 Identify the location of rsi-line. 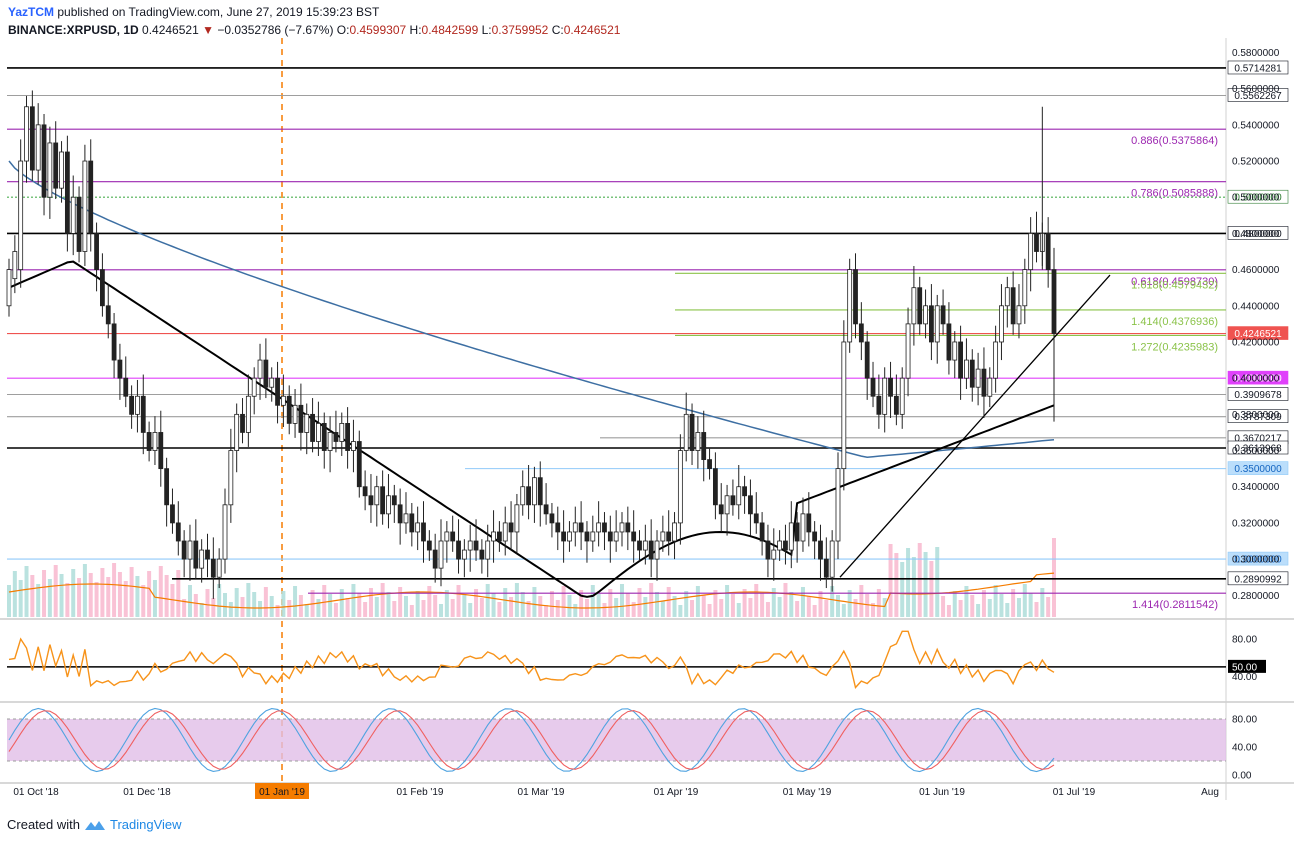
(531, 659).